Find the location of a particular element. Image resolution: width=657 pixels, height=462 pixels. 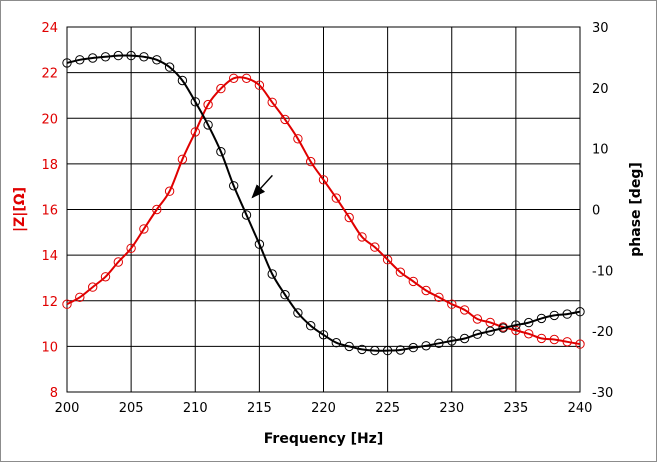

y-left-tick-label: 18 is located at coordinates (49, 165).